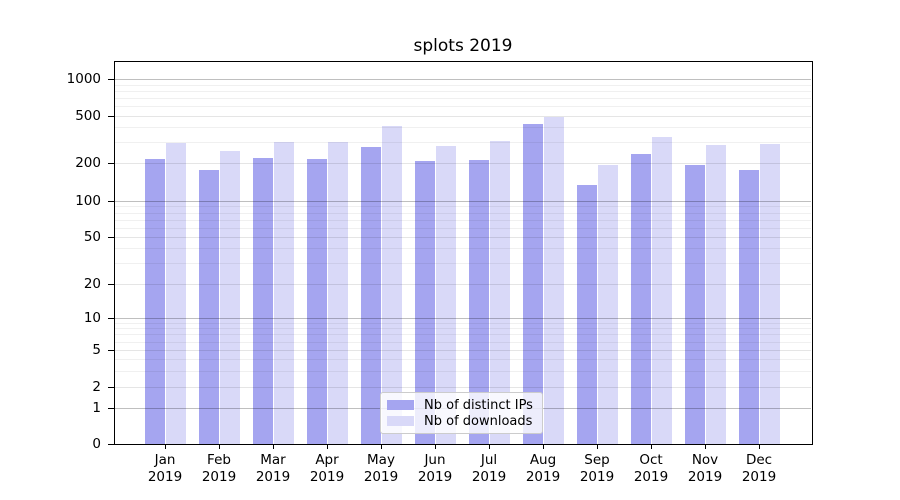 This screenshot has height=500, width=900. What do you see at coordinates (607, 304) in the screenshot?
I see `bar-downloads-sep` at bounding box center [607, 304].